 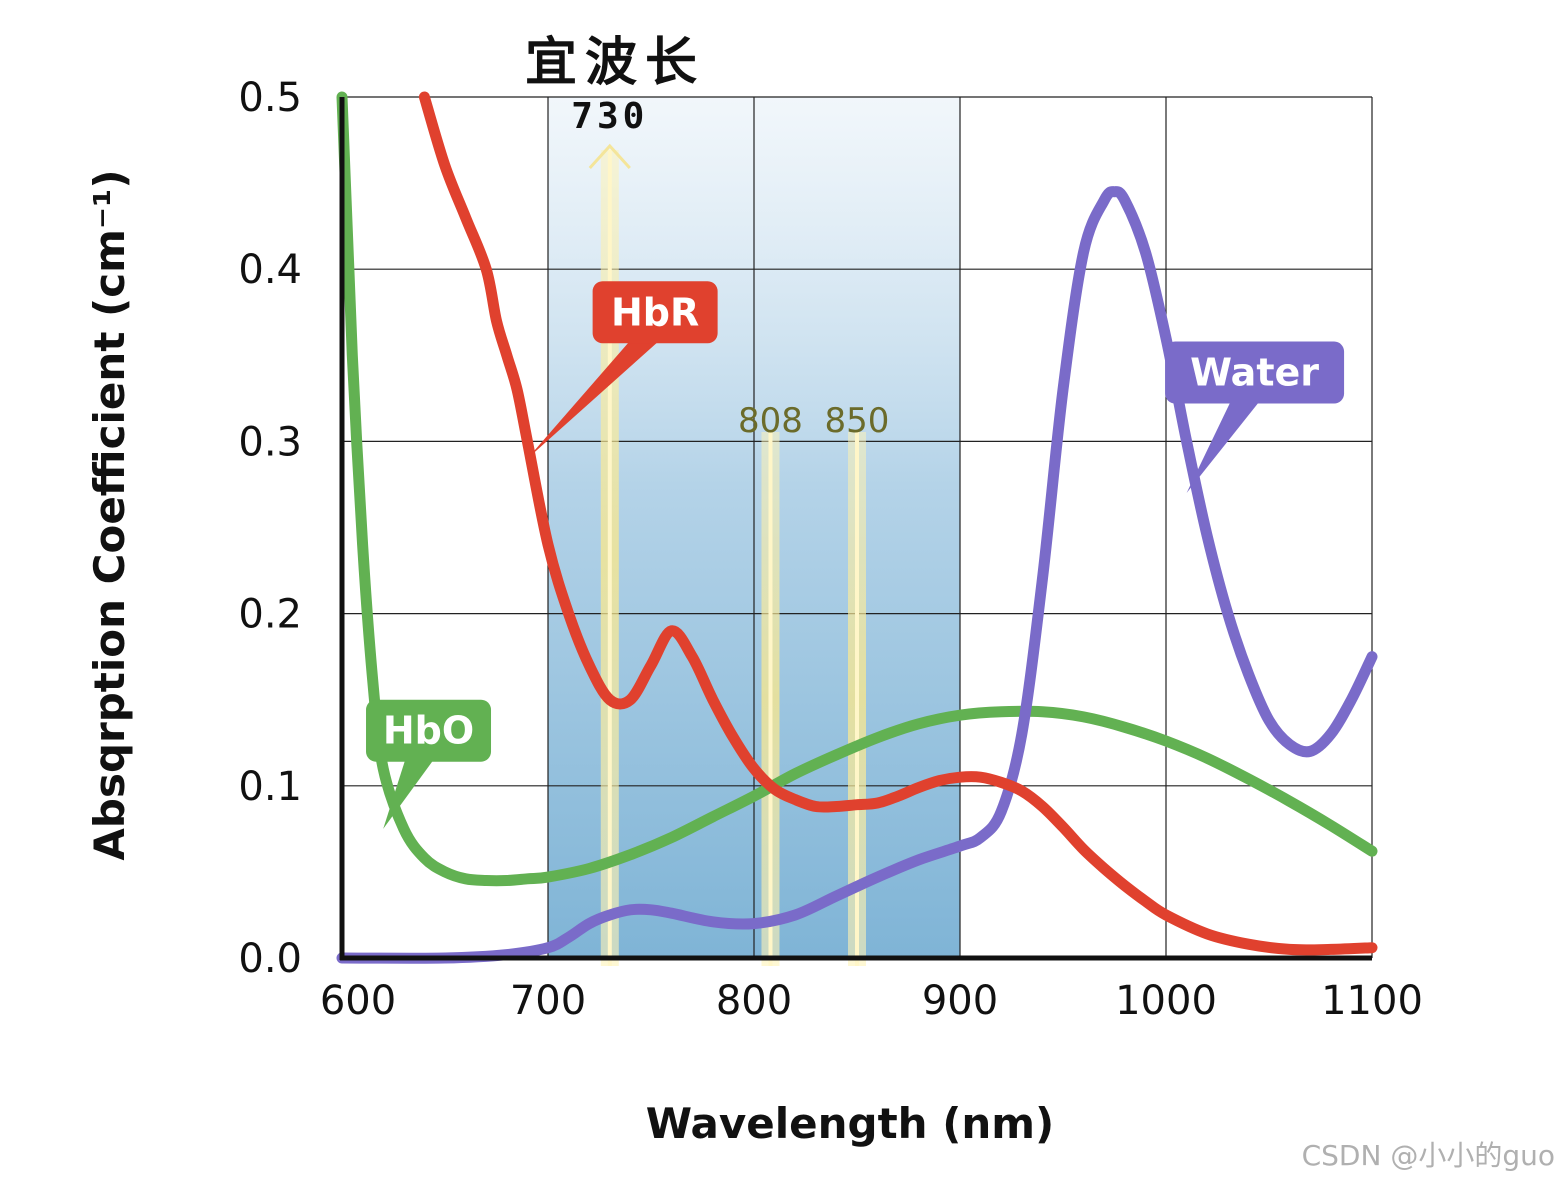 I want to click on wavelength-markers: 730 808 850, so click(x=730, y=531).